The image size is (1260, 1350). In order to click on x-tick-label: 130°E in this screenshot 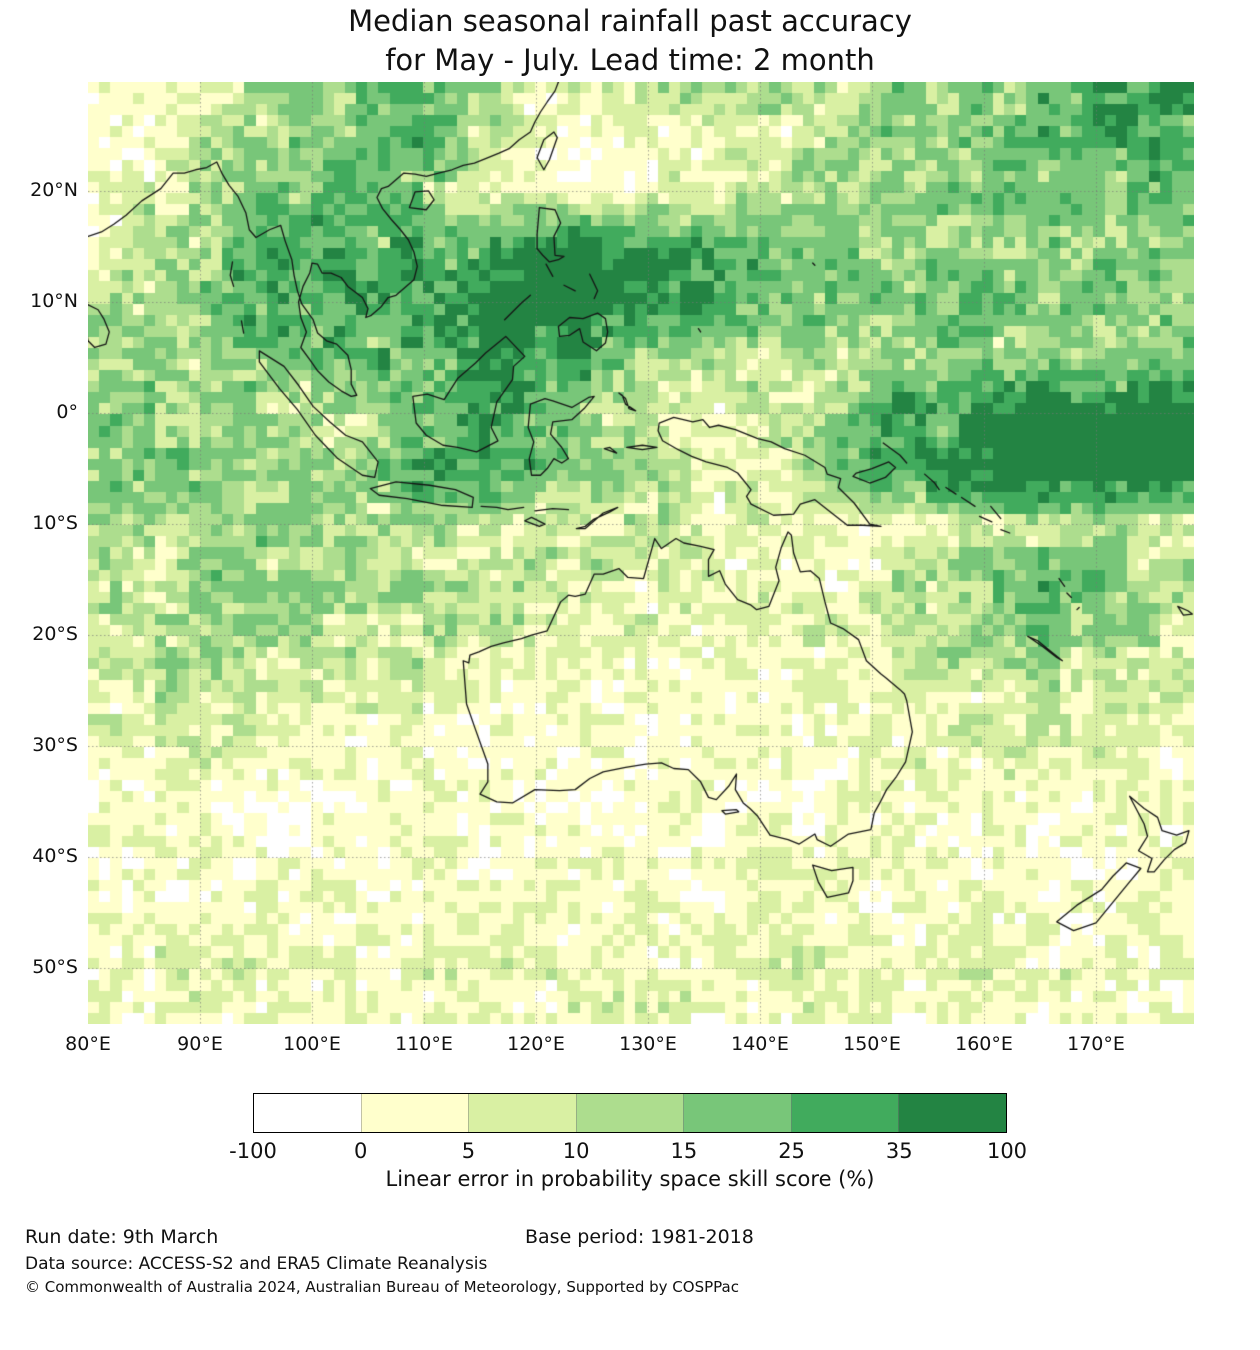, I will do `click(648, 1044)`.